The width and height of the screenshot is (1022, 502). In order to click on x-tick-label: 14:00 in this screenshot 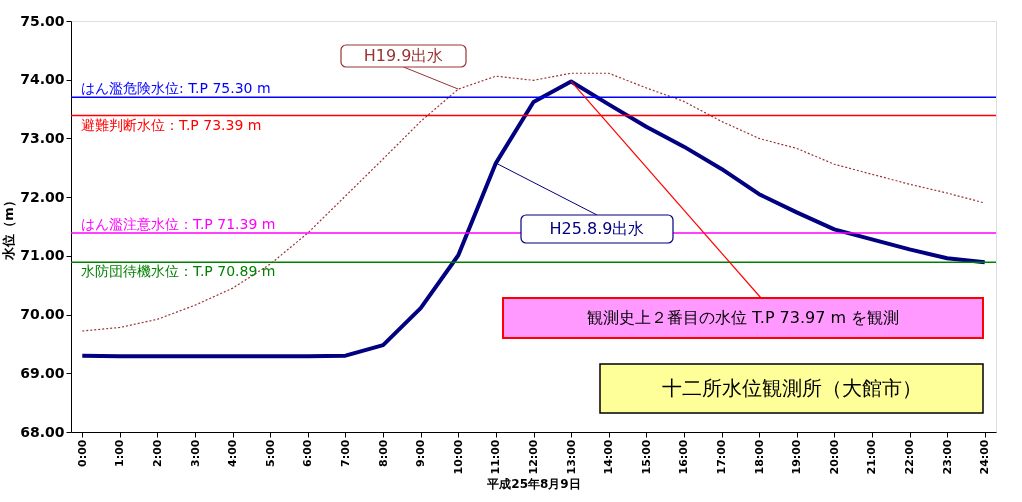, I will do `click(609, 457)`.